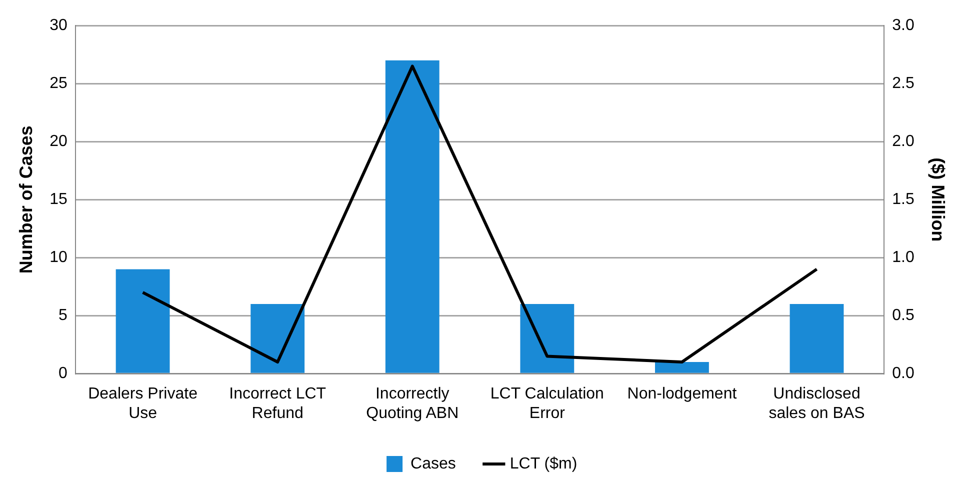  I want to click on y2-tick-label: 0.0, so click(903, 373).